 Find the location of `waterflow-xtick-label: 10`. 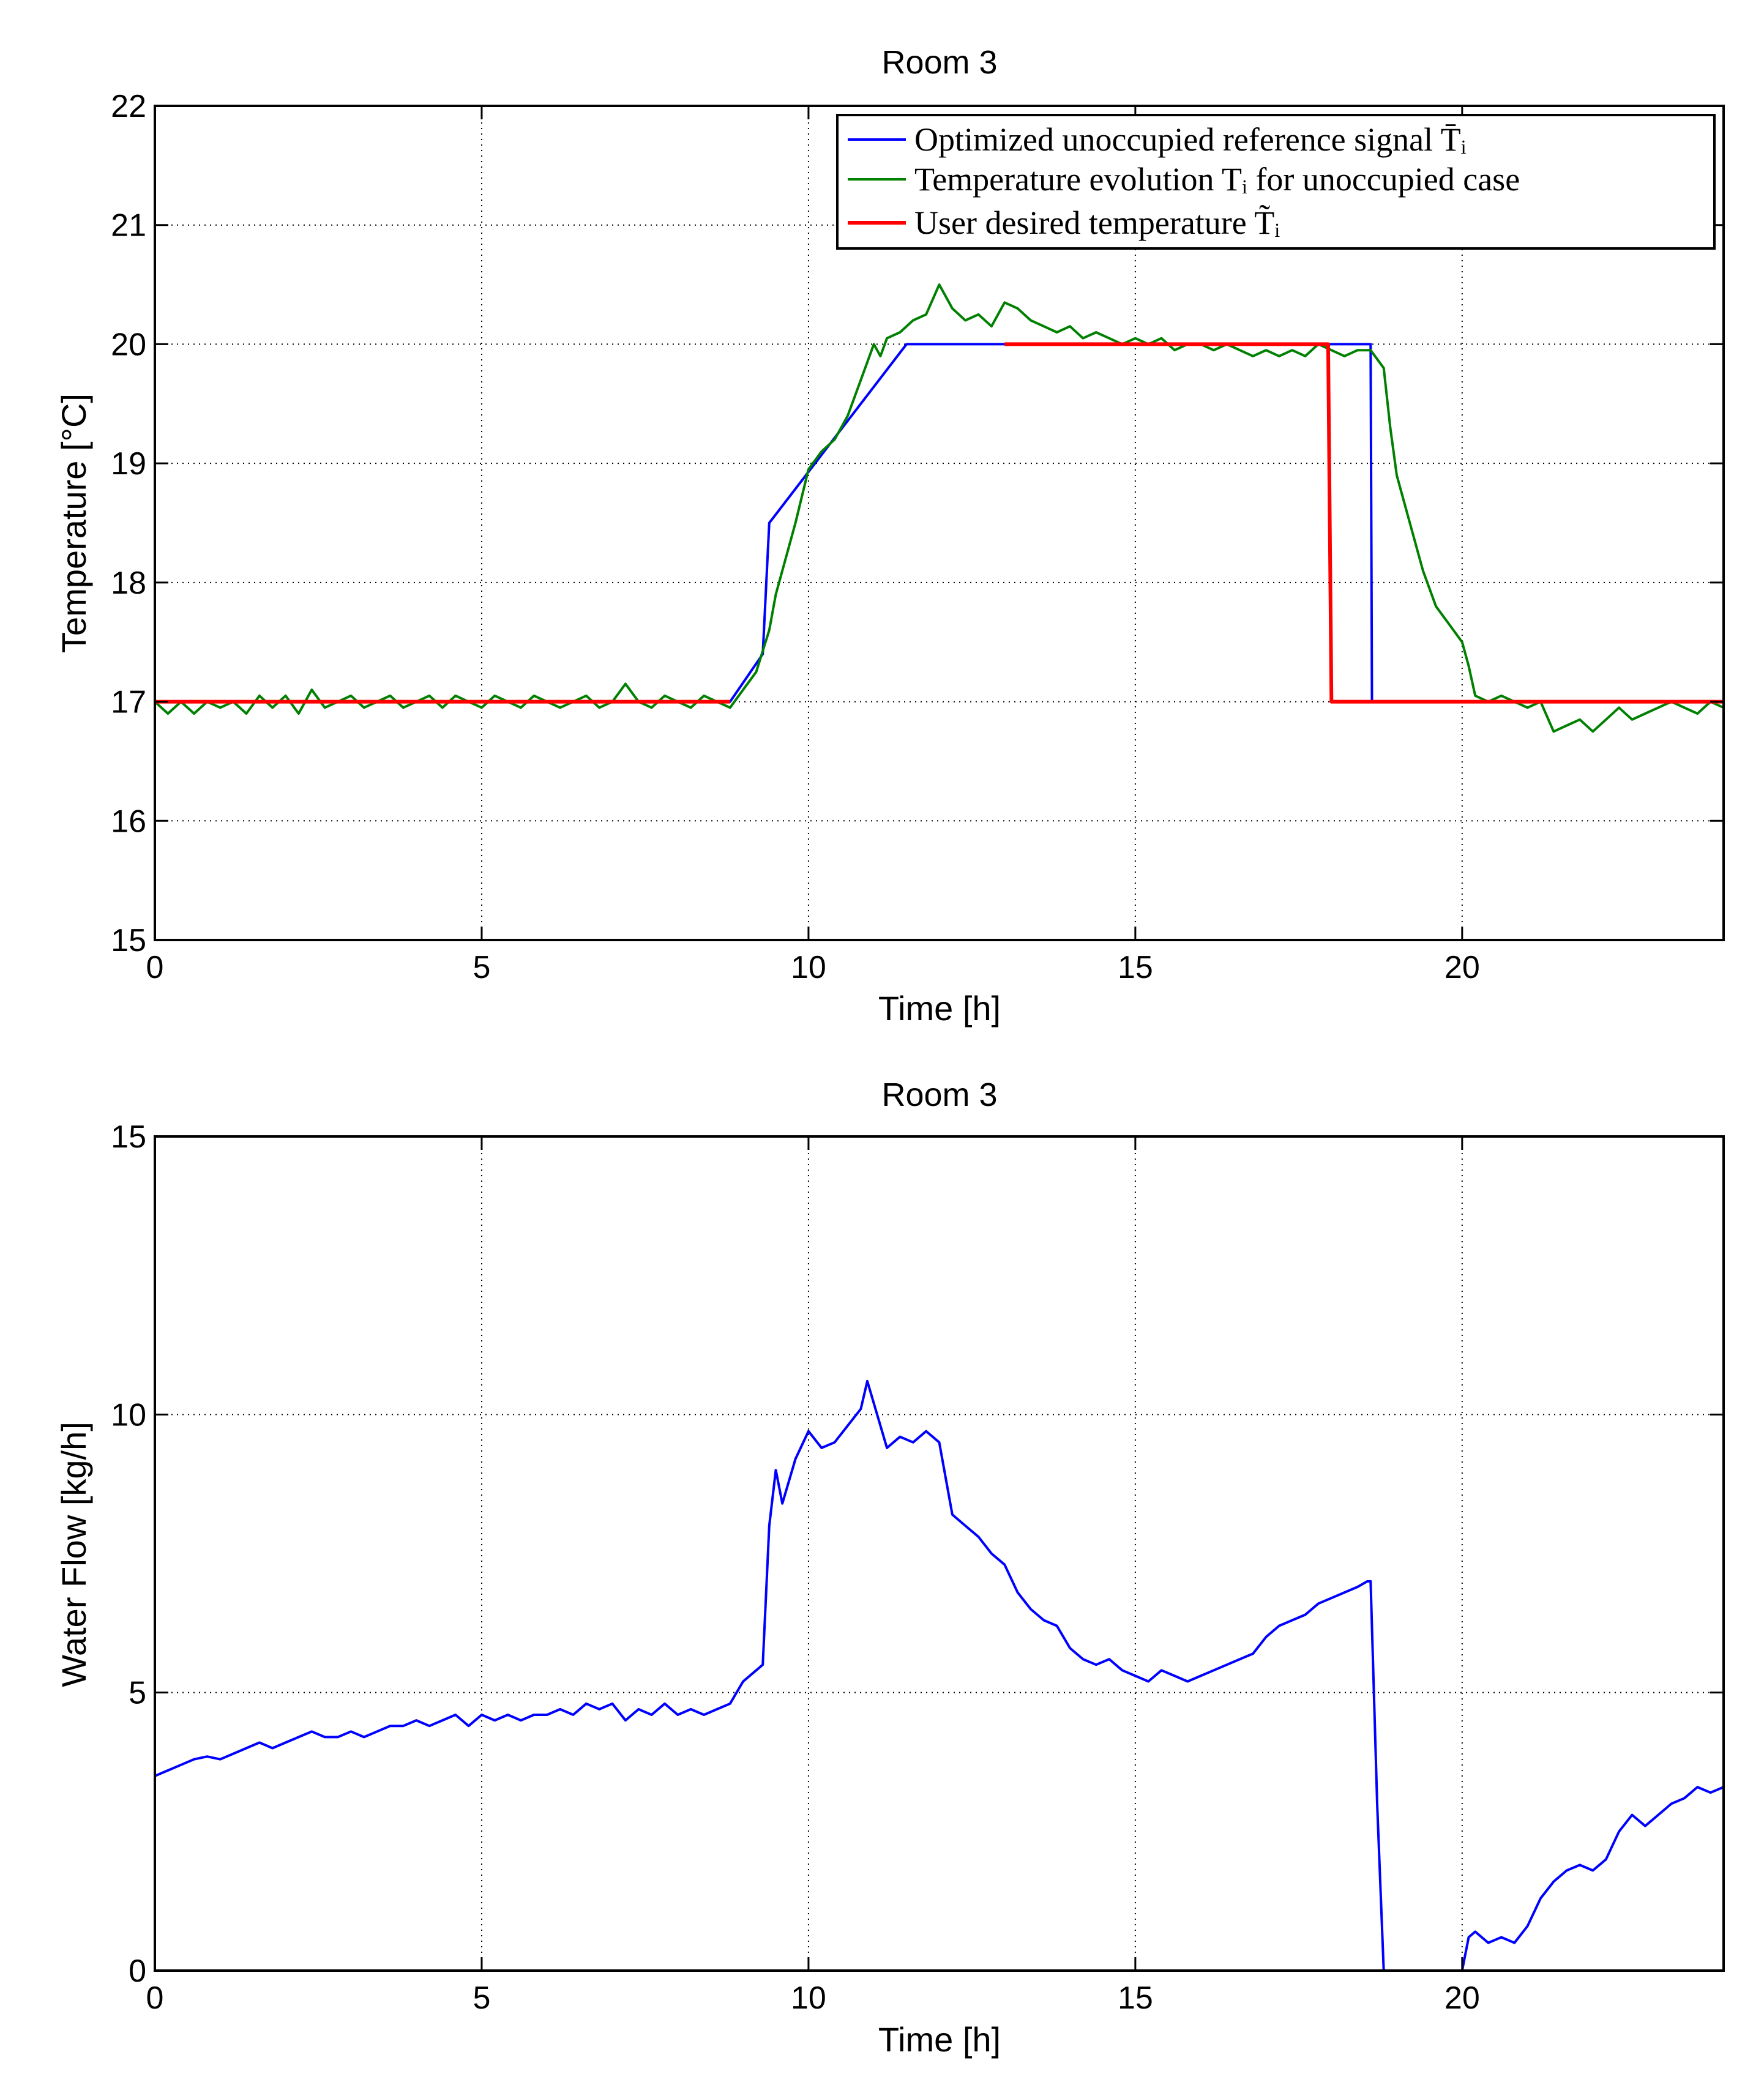

waterflow-xtick-label: 10 is located at coordinates (809, 1998).